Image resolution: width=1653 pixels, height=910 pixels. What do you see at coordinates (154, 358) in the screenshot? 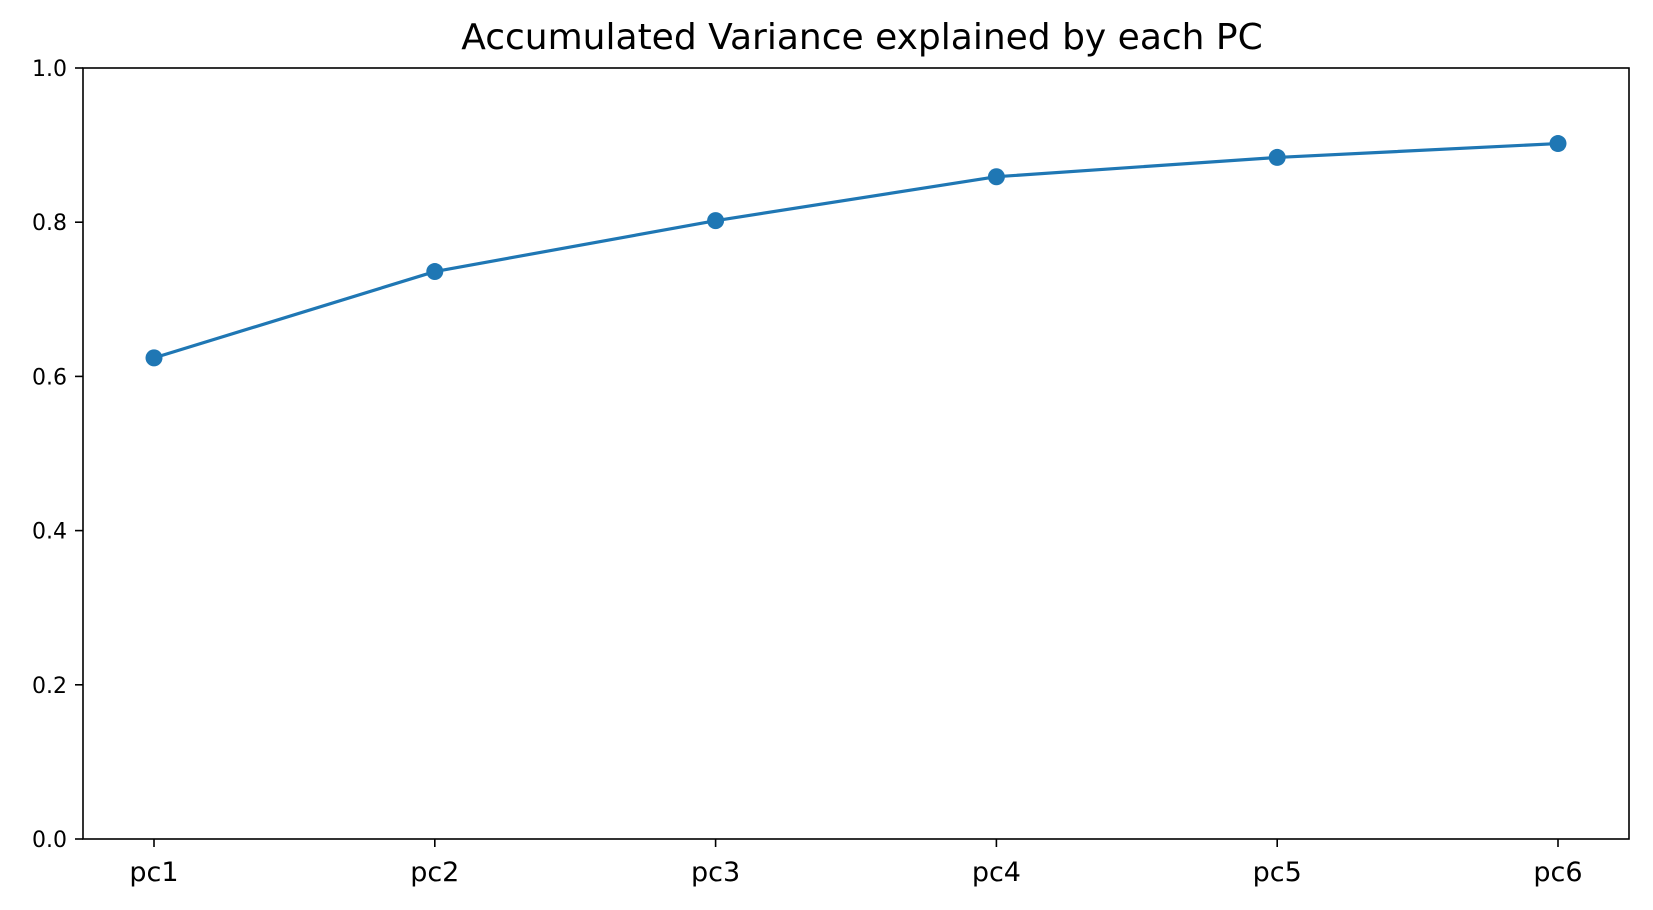
I see `data-point-pc1` at bounding box center [154, 358].